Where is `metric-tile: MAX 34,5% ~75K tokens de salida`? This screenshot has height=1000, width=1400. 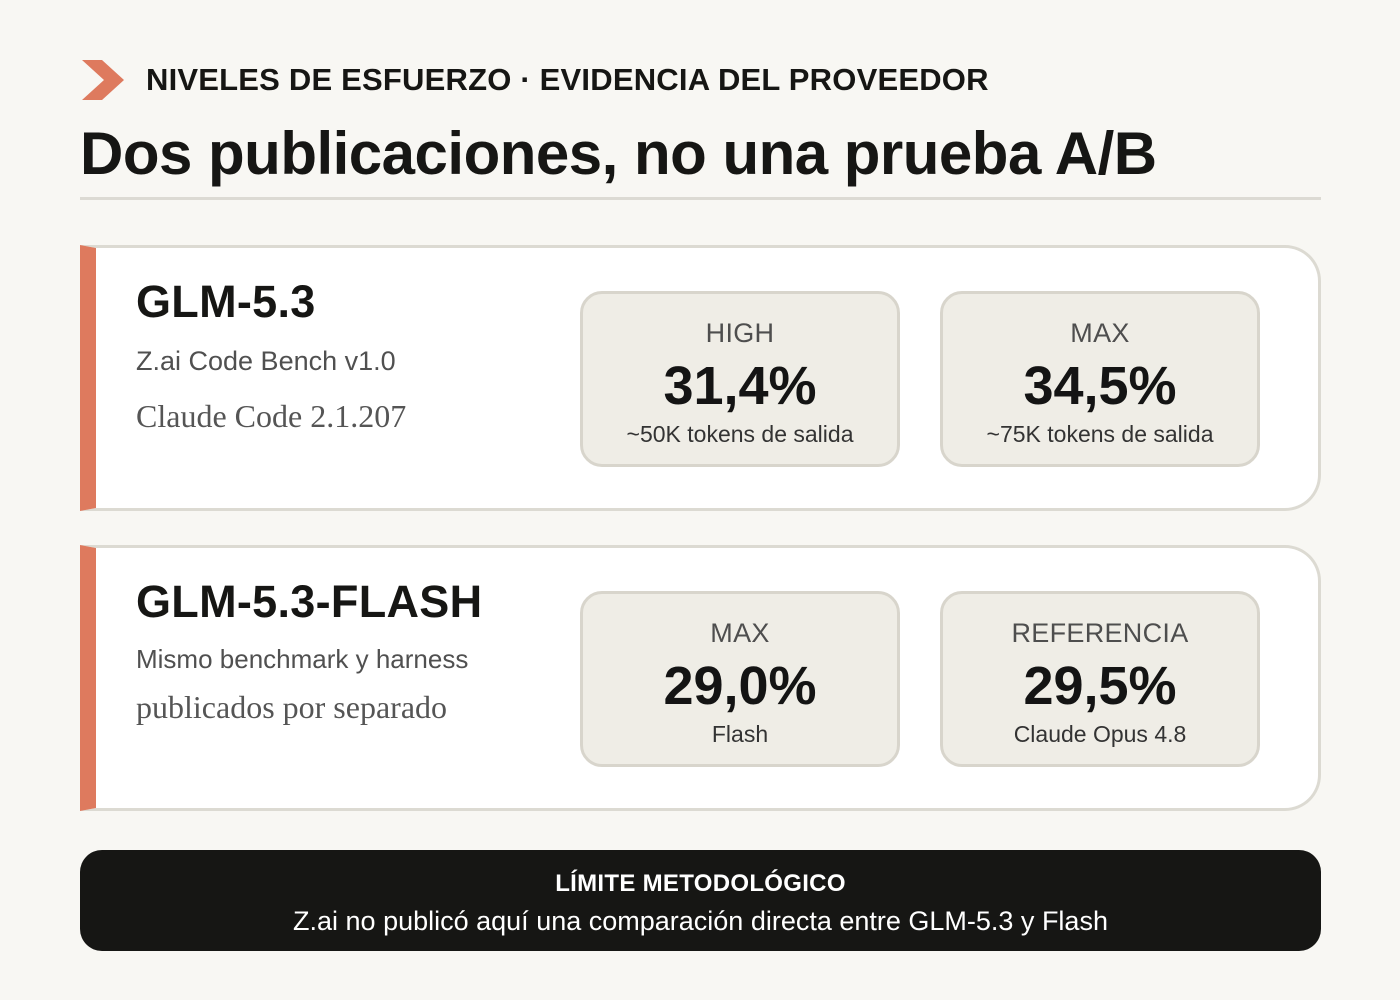 metric-tile: MAX 34,5% ~75K tokens de salida is located at coordinates (1100, 379).